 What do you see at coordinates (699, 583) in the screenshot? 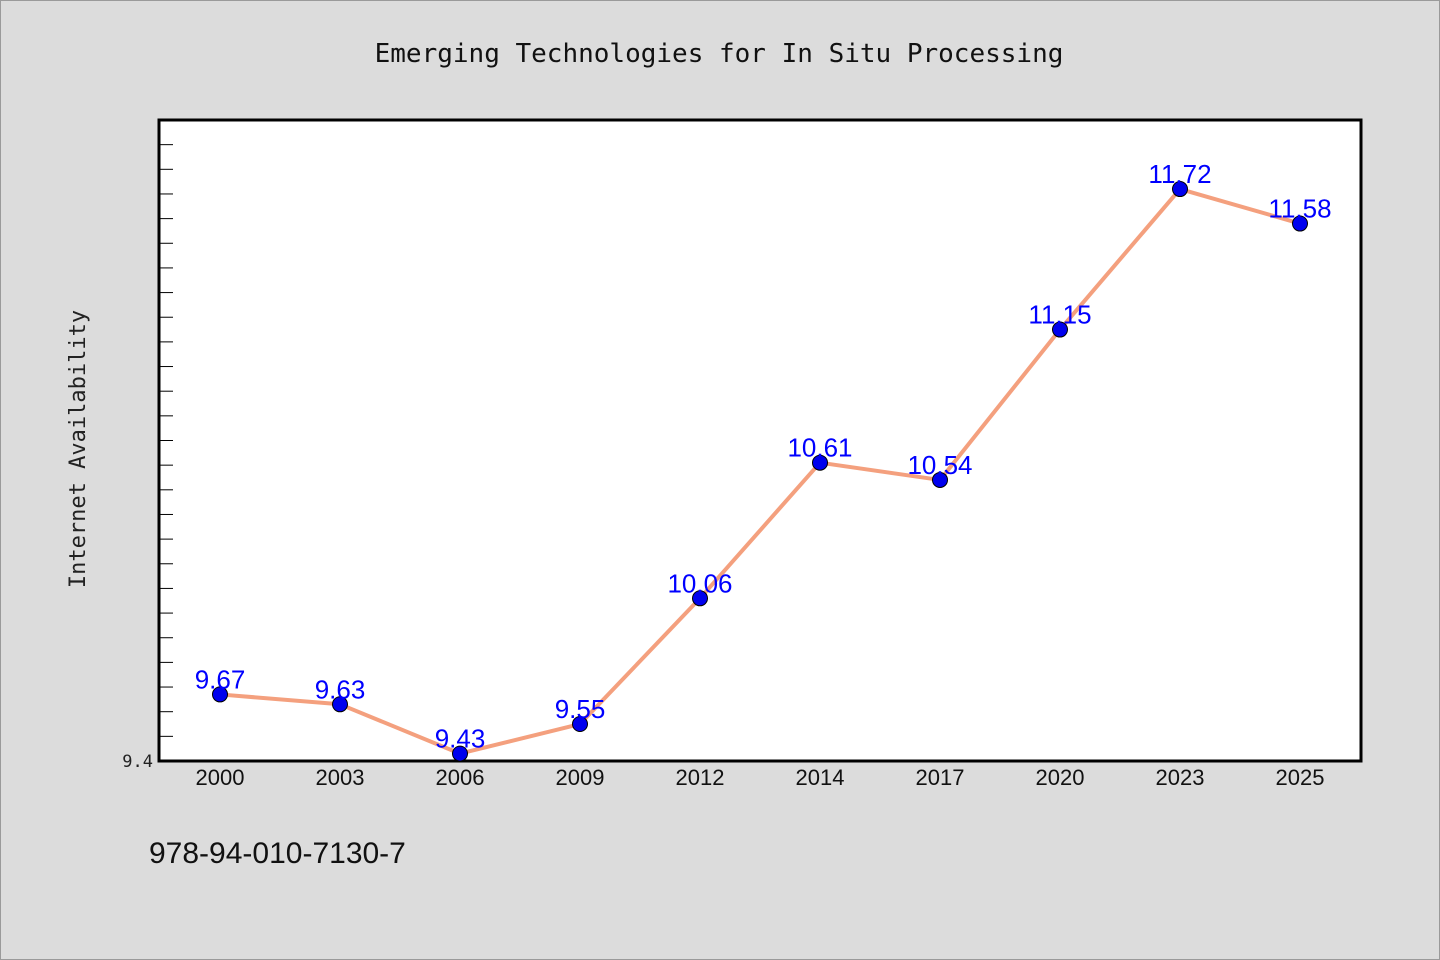
I see `data-label: 10.06` at bounding box center [699, 583].